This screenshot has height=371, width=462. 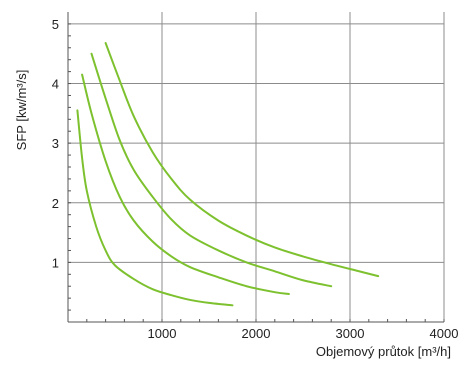 What do you see at coordinates (55, 143) in the screenshot?
I see `y-tick-label-3: 3` at bounding box center [55, 143].